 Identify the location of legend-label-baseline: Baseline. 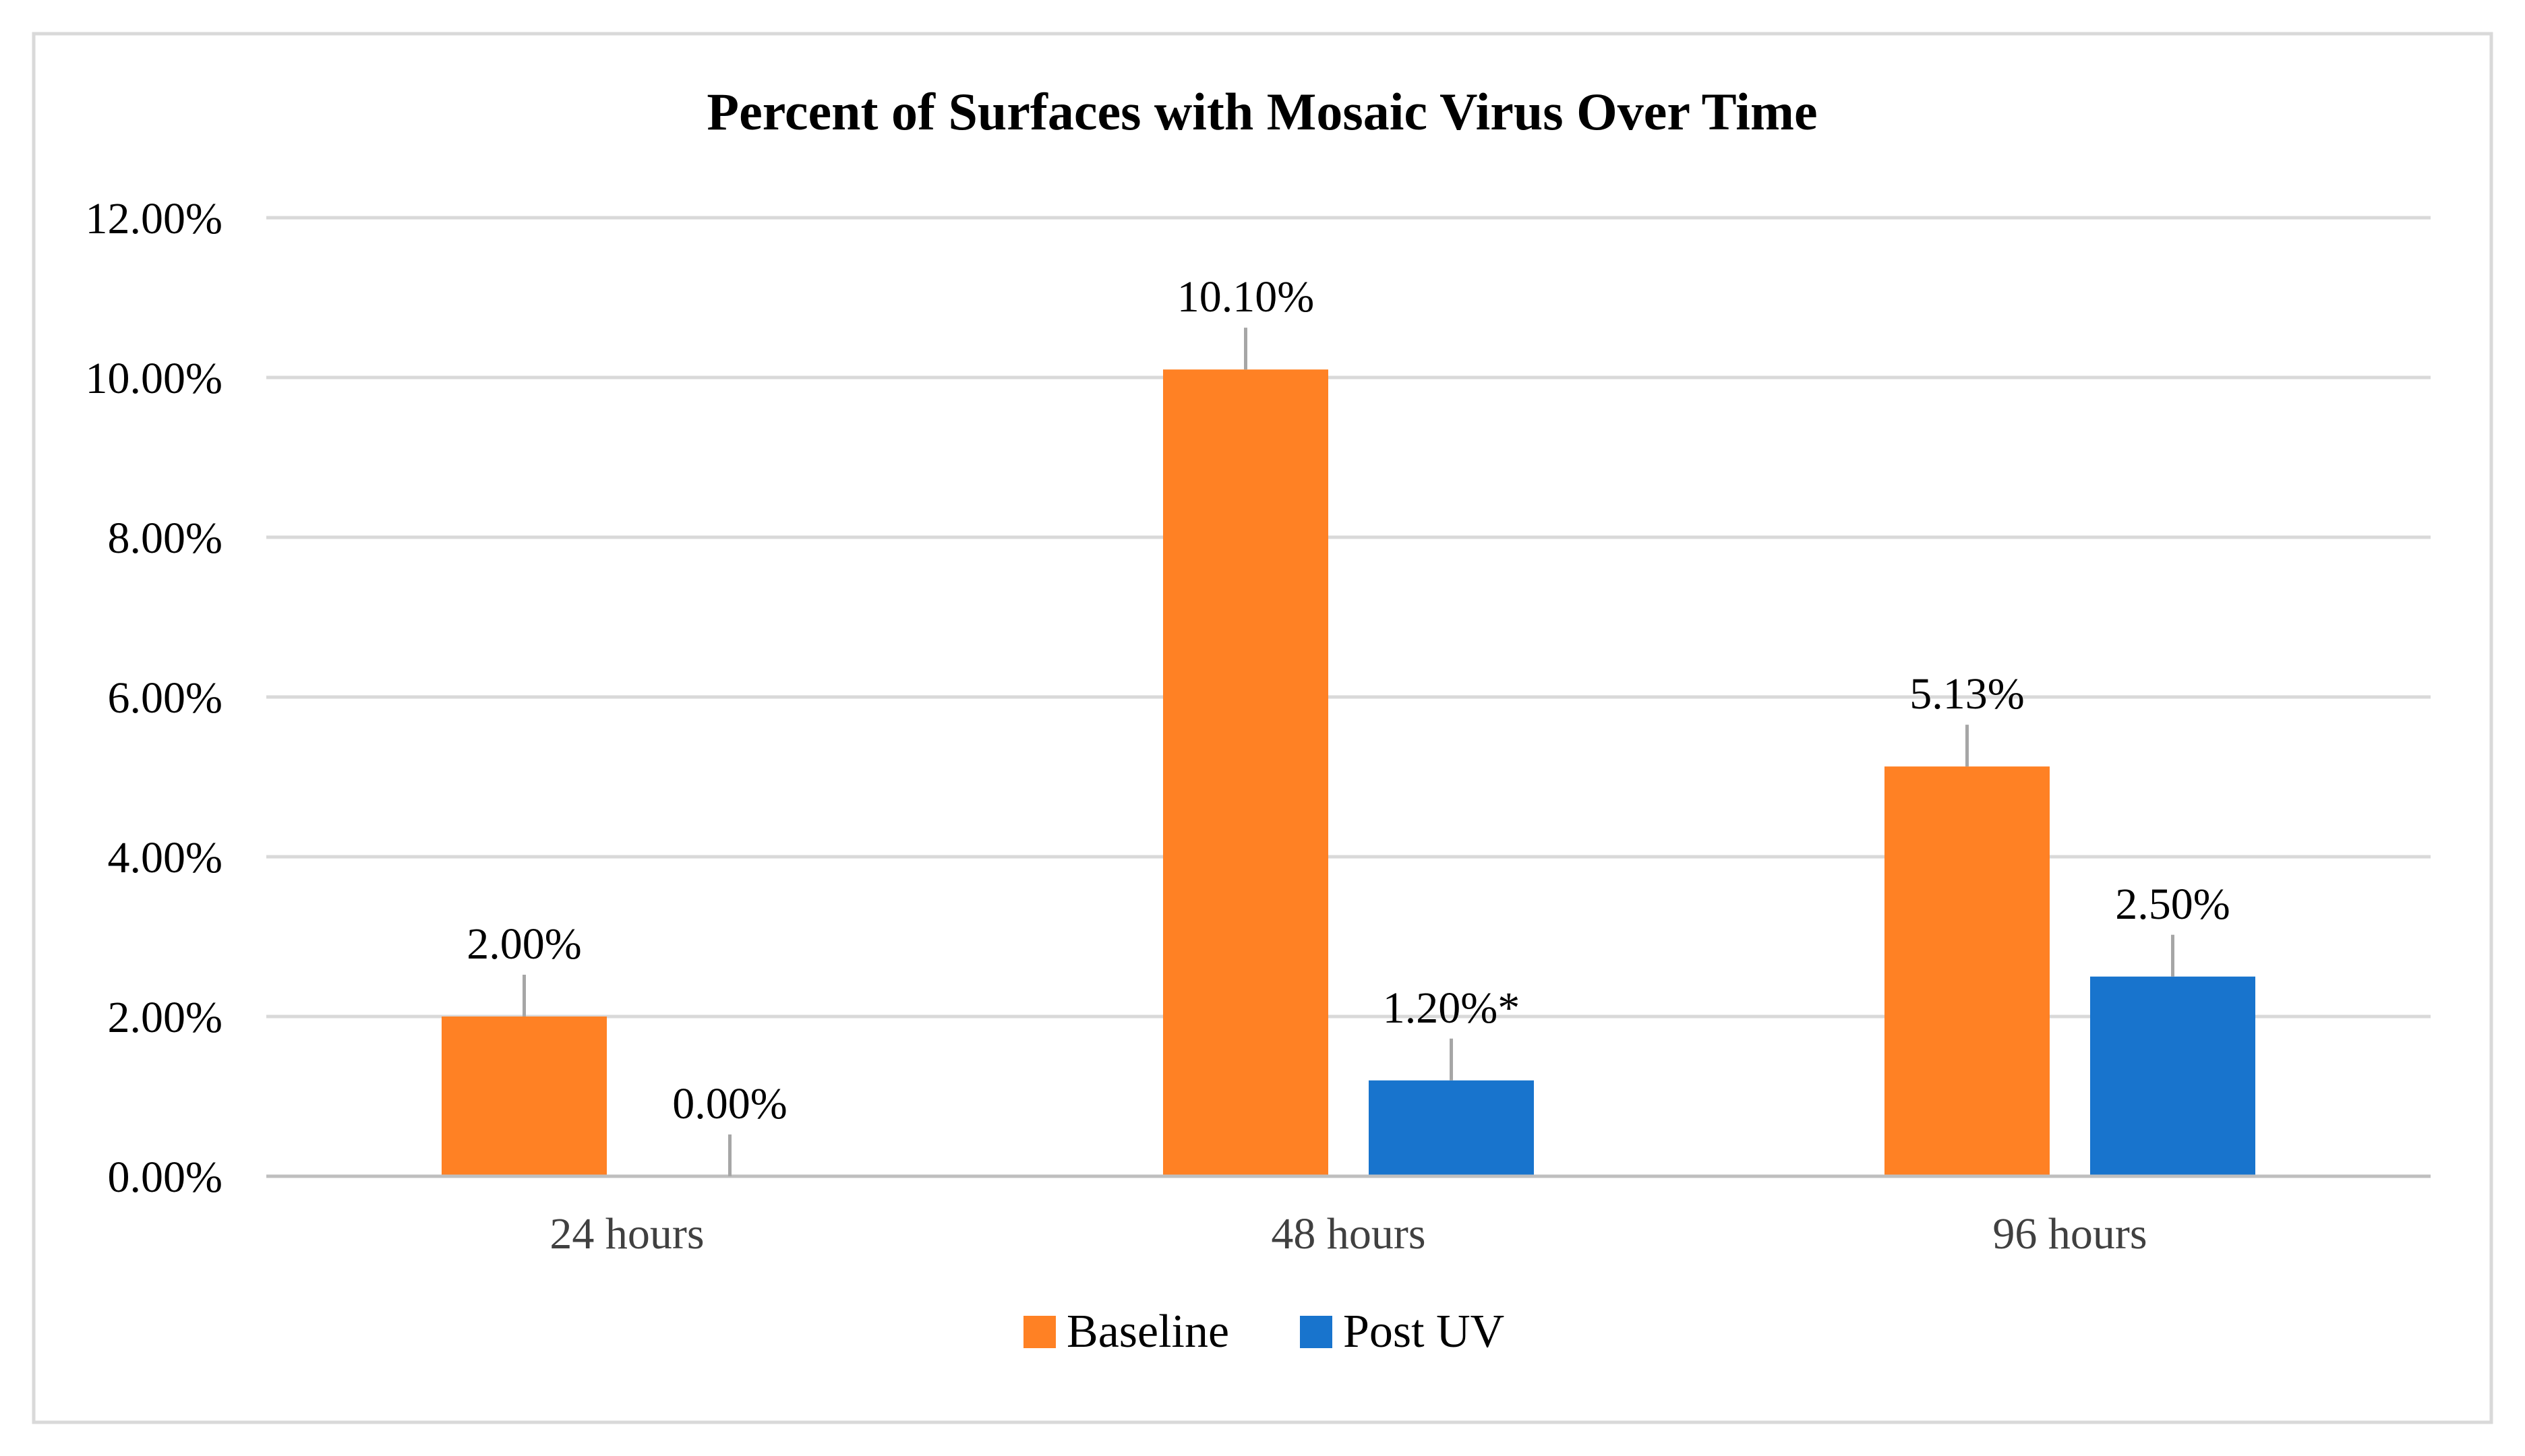
(1148, 1332).